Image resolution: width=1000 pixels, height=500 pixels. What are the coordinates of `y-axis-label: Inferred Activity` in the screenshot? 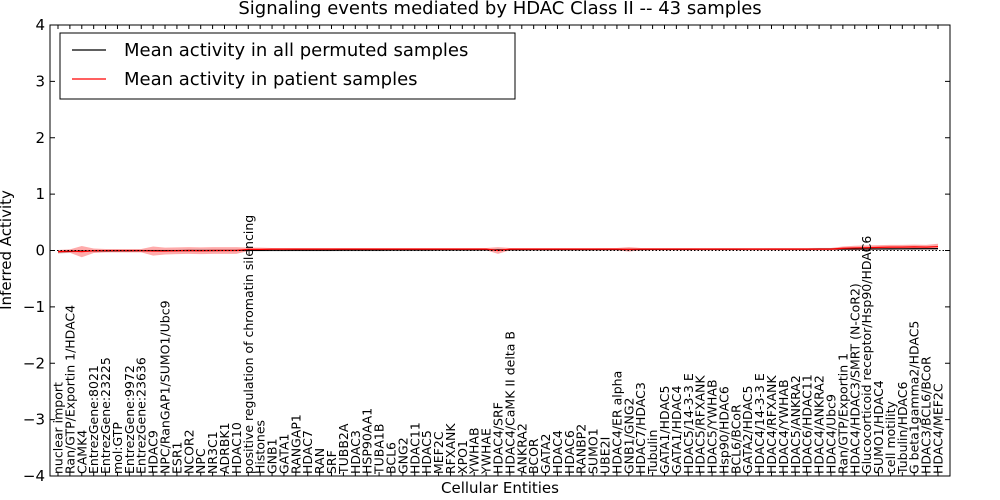 It's located at (7, 250).